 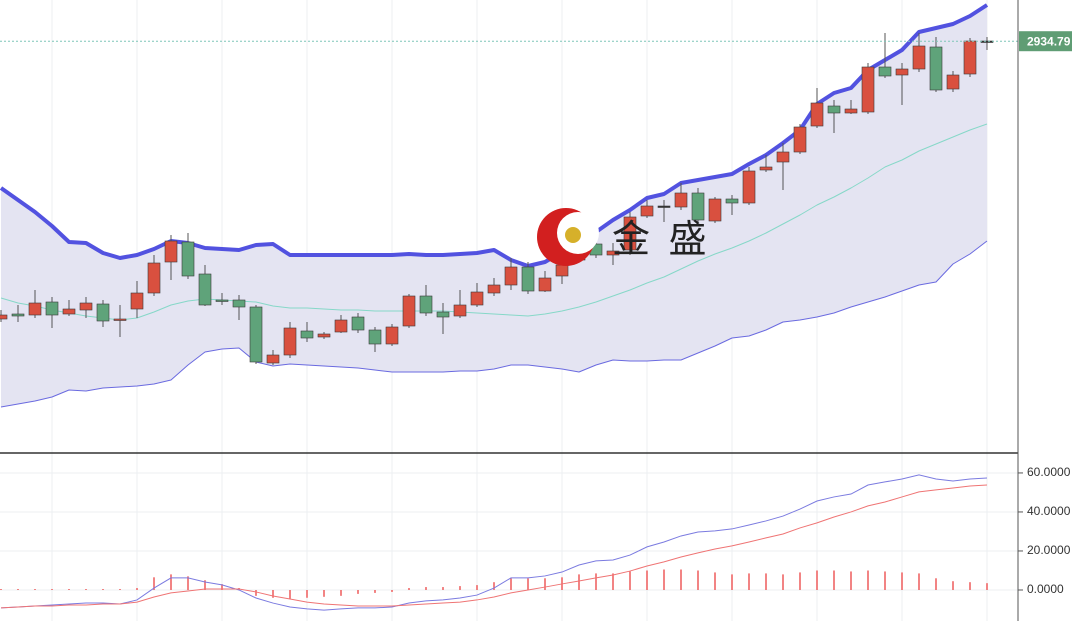 I want to click on price-tag, so click(x=1045, y=41).